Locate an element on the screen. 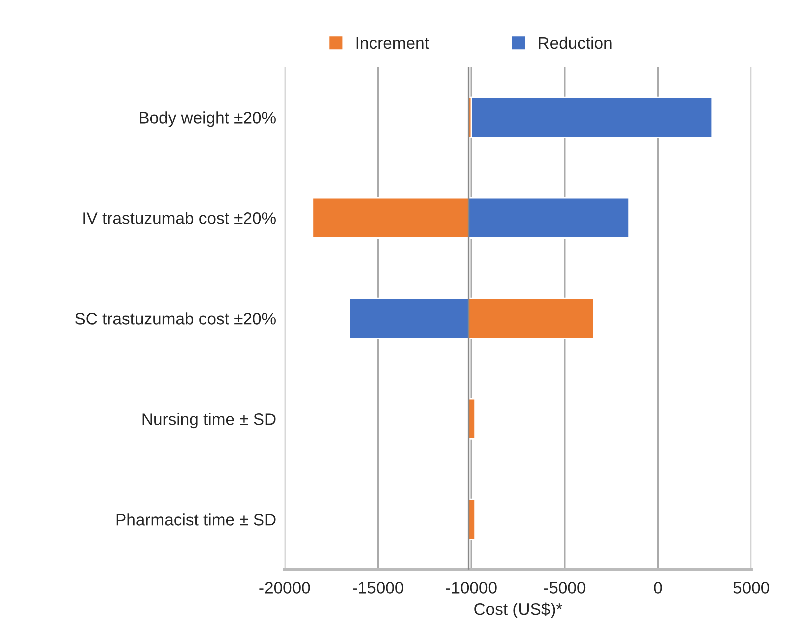  x-tick-label: 0 is located at coordinates (658, 588).